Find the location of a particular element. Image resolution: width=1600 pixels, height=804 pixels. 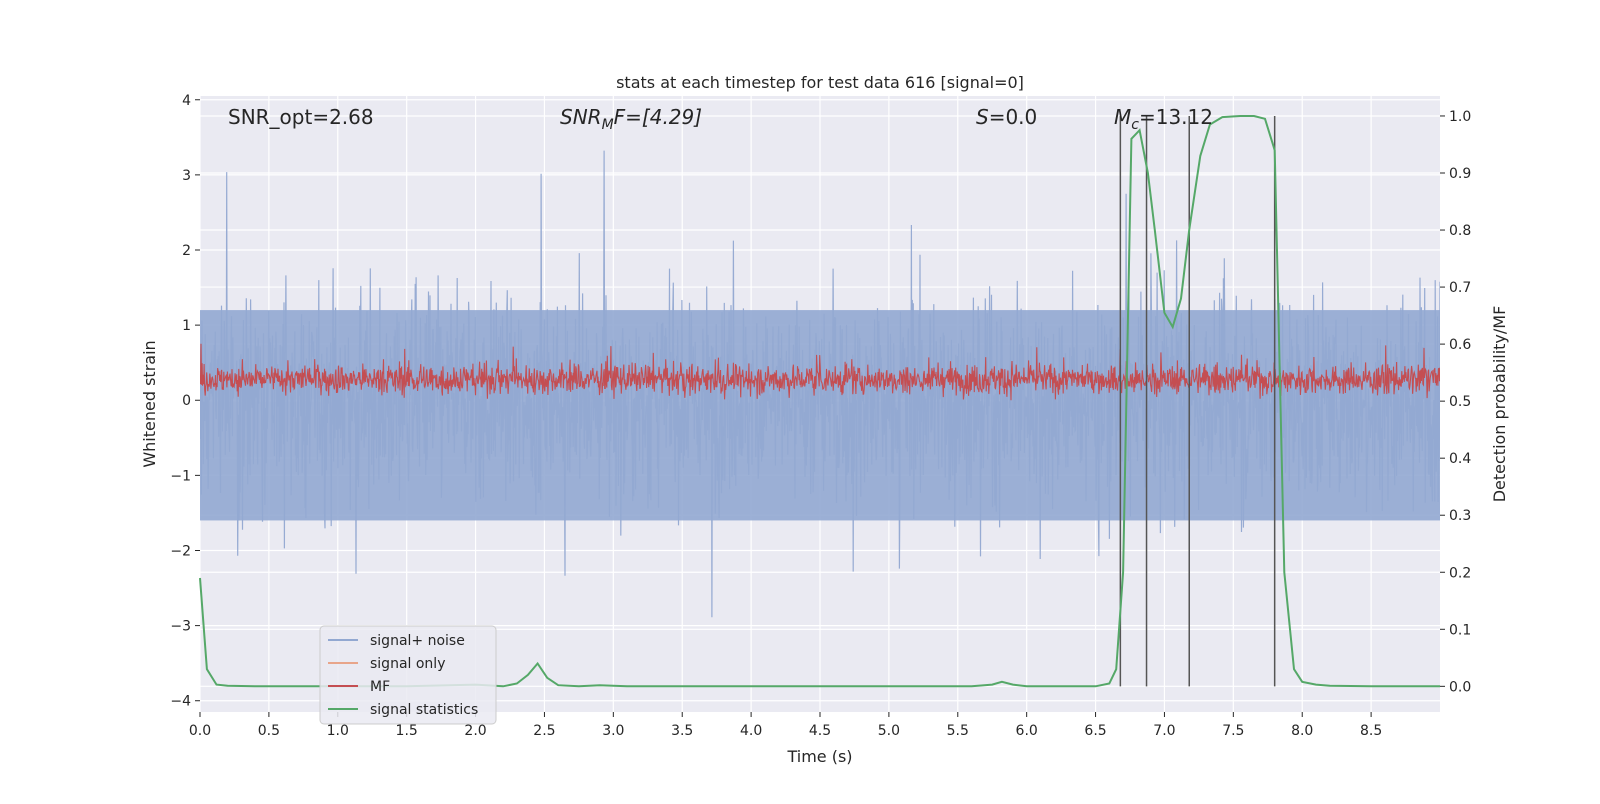

mf-line is located at coordinates (820, 372).